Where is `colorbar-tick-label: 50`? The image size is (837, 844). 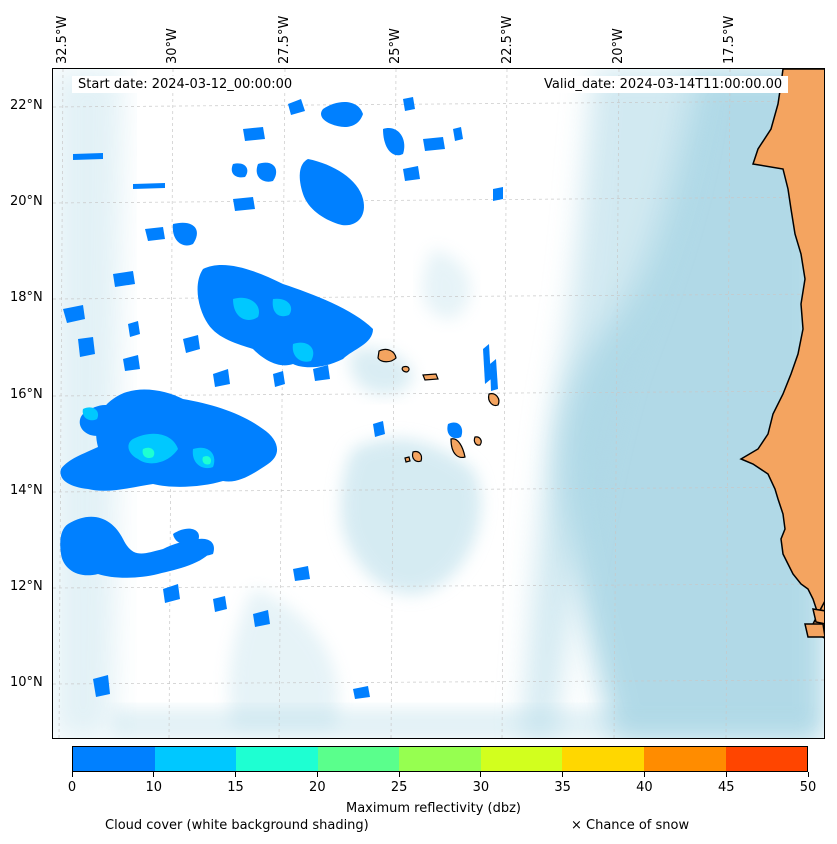
colorbar-tick-label: 50 is located at coordinates (808, 787).